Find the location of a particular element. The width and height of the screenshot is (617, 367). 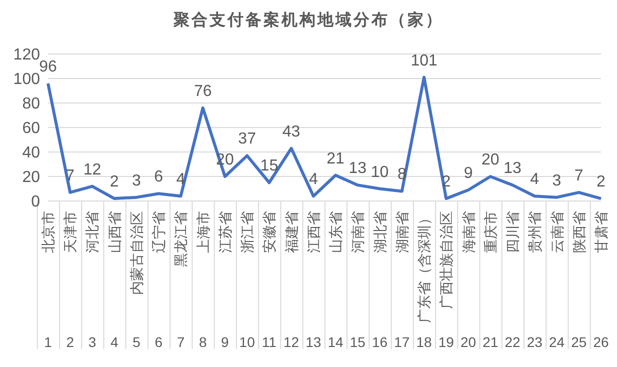

x-tick-label: 湖北省 is located at coordinates (380, 232).